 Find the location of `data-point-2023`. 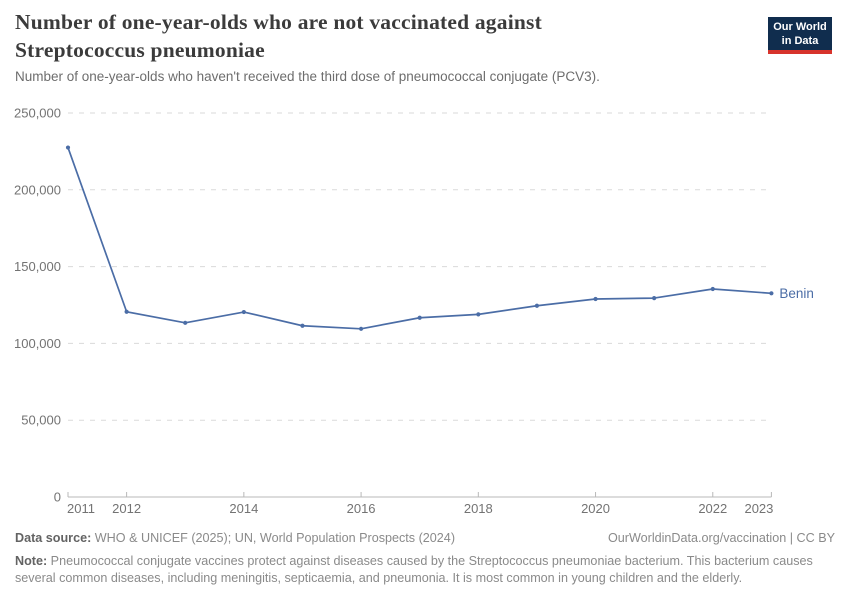

data-point-2023 is located at coordinates (771, 293).